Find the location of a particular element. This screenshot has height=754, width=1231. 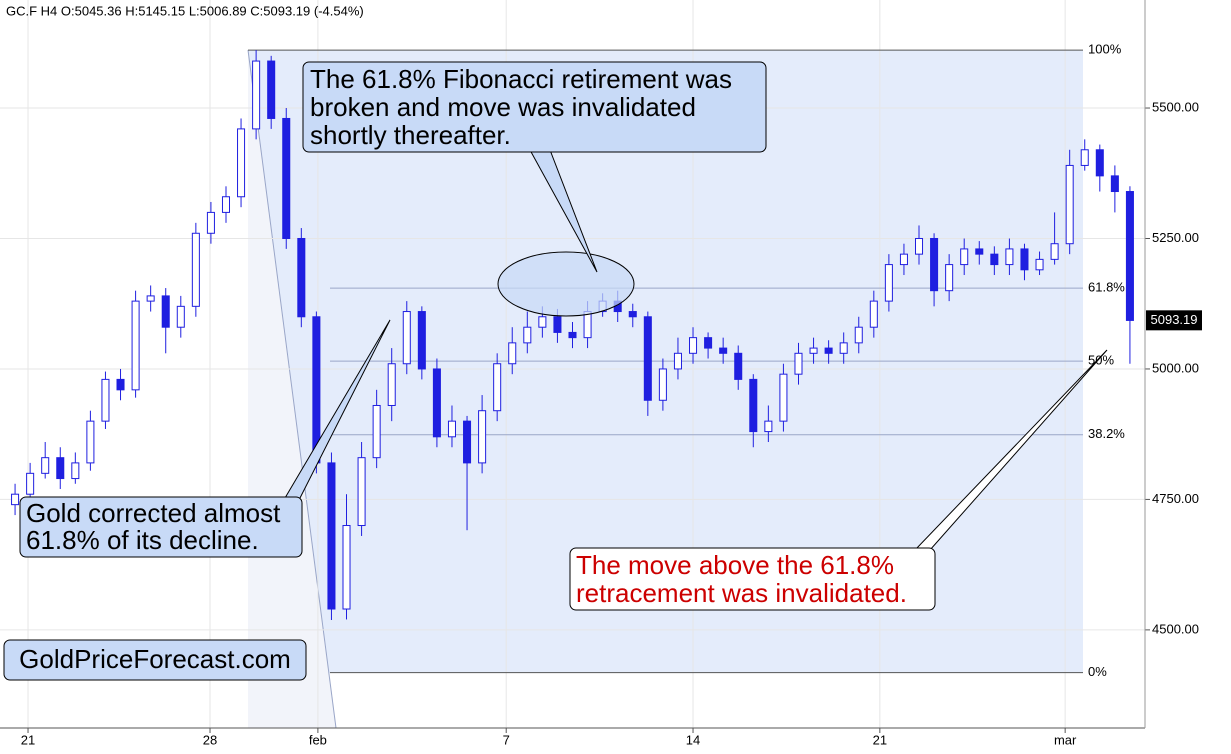

highlight-ellipse is located at coordinates (566, 284).